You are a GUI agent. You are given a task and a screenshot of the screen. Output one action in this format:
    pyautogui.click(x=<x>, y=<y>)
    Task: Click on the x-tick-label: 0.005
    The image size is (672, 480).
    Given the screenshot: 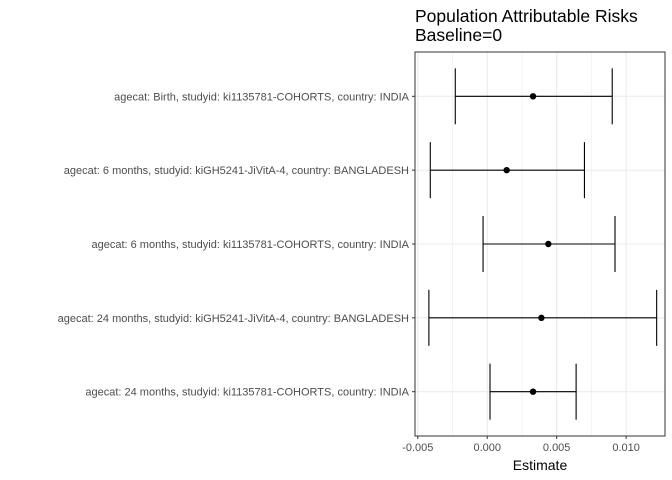 What is the action you would take?
    pyautogui.click(x=557, y=448)
    